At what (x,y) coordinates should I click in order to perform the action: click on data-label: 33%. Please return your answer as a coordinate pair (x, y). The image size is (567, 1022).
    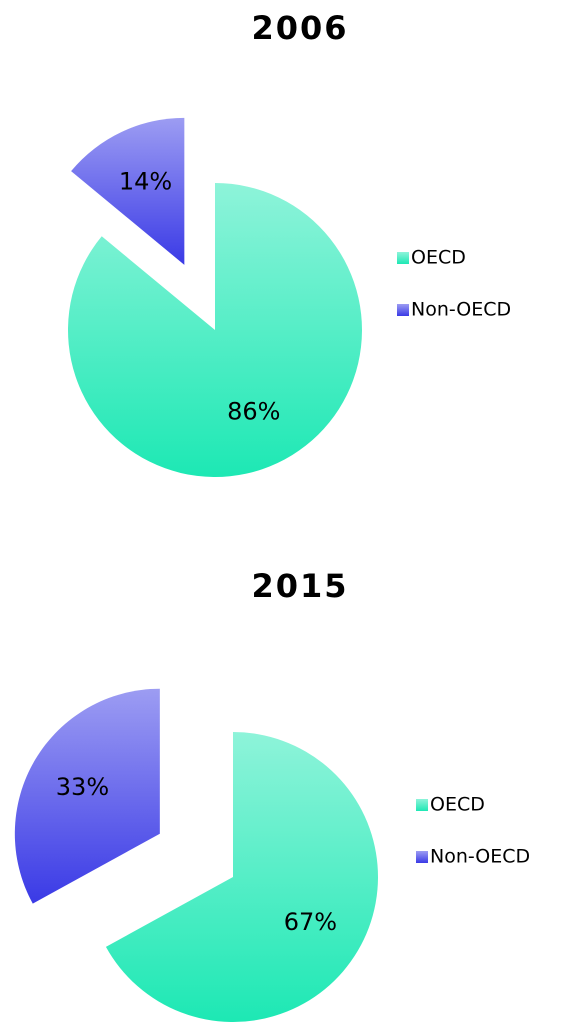
    Looking at the image, I should click on (82, 787).